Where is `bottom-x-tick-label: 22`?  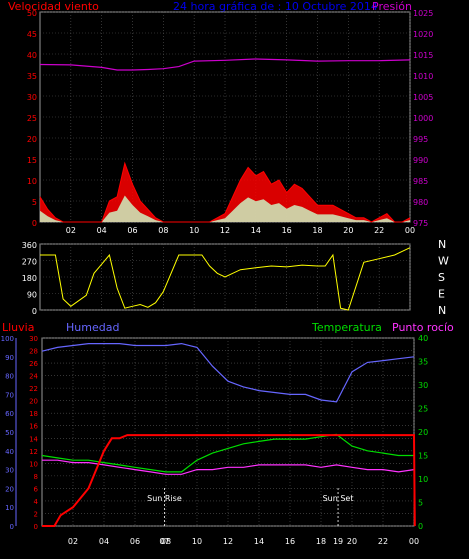
bottom-x-tick-label: 22 is located at coordinates (383, 541).